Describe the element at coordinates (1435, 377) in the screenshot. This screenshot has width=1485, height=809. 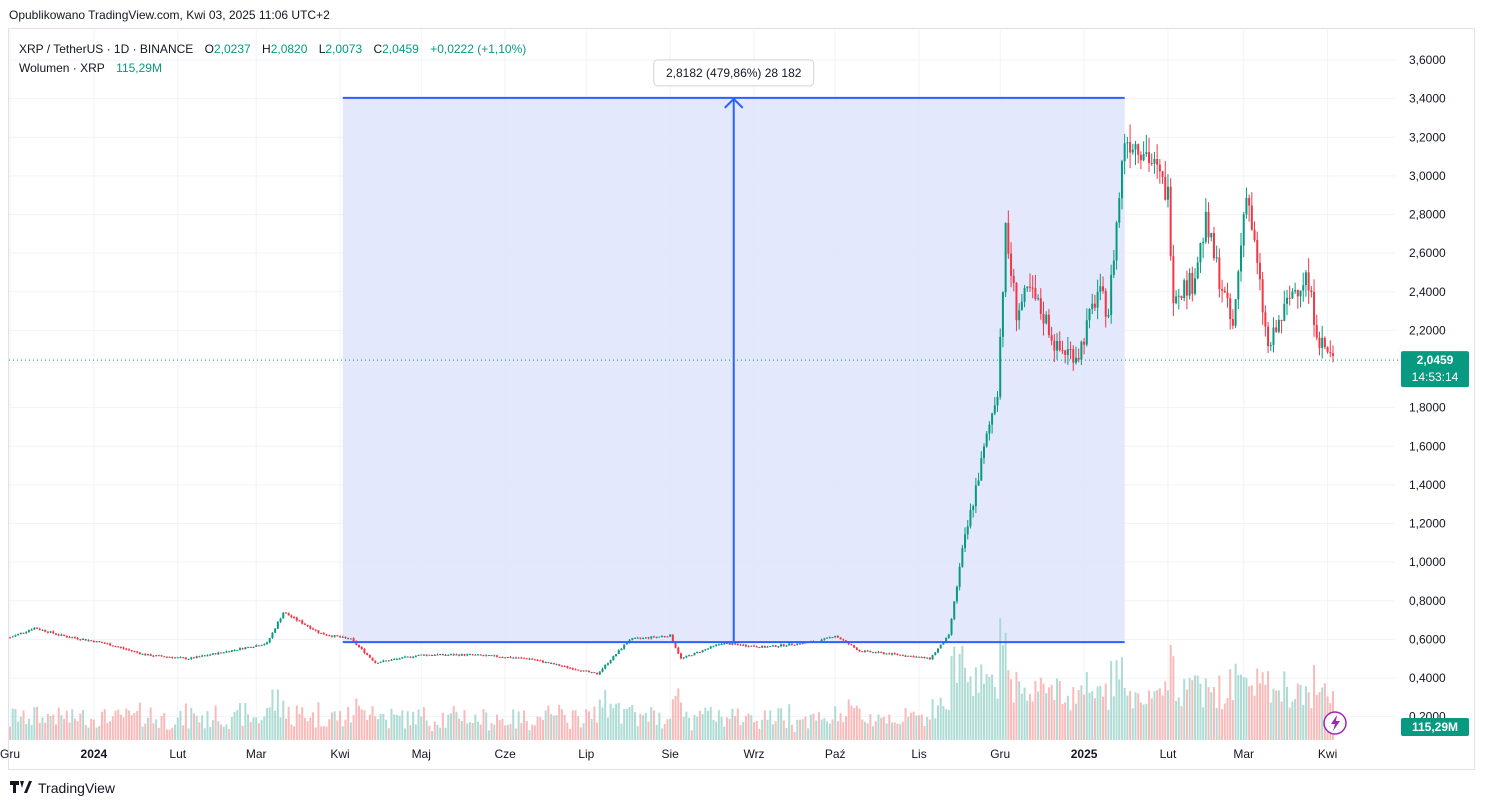
I see `countdown-label: 14:53:14` at that location.